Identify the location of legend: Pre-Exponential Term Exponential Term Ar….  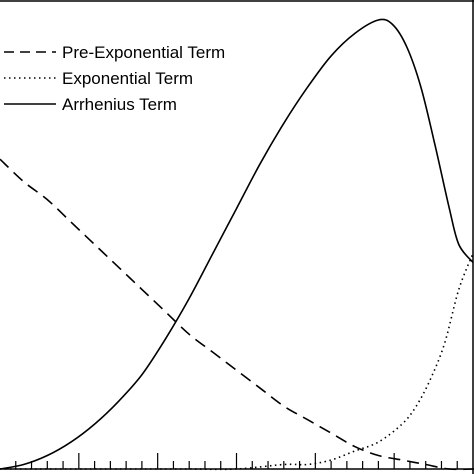
(114, 78).